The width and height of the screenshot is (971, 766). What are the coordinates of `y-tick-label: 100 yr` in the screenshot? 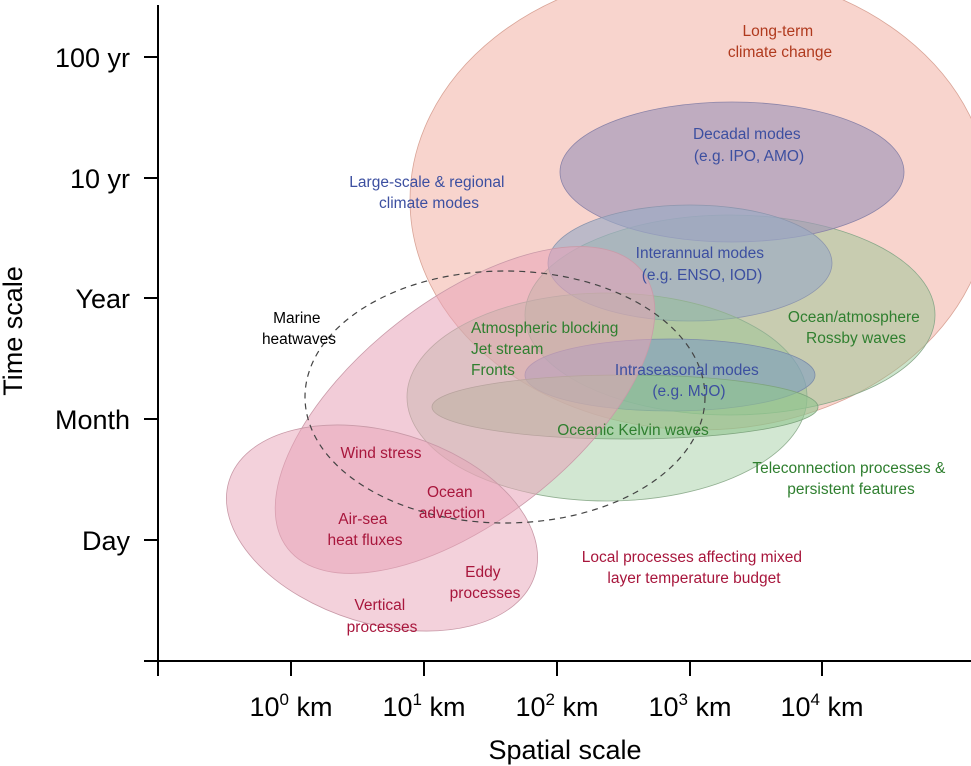 It's located at (92, 58).